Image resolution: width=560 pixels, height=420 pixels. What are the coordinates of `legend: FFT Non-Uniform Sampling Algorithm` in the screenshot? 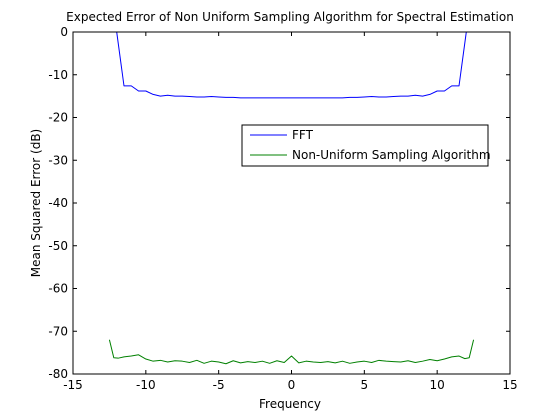 It's located at (366, 145).